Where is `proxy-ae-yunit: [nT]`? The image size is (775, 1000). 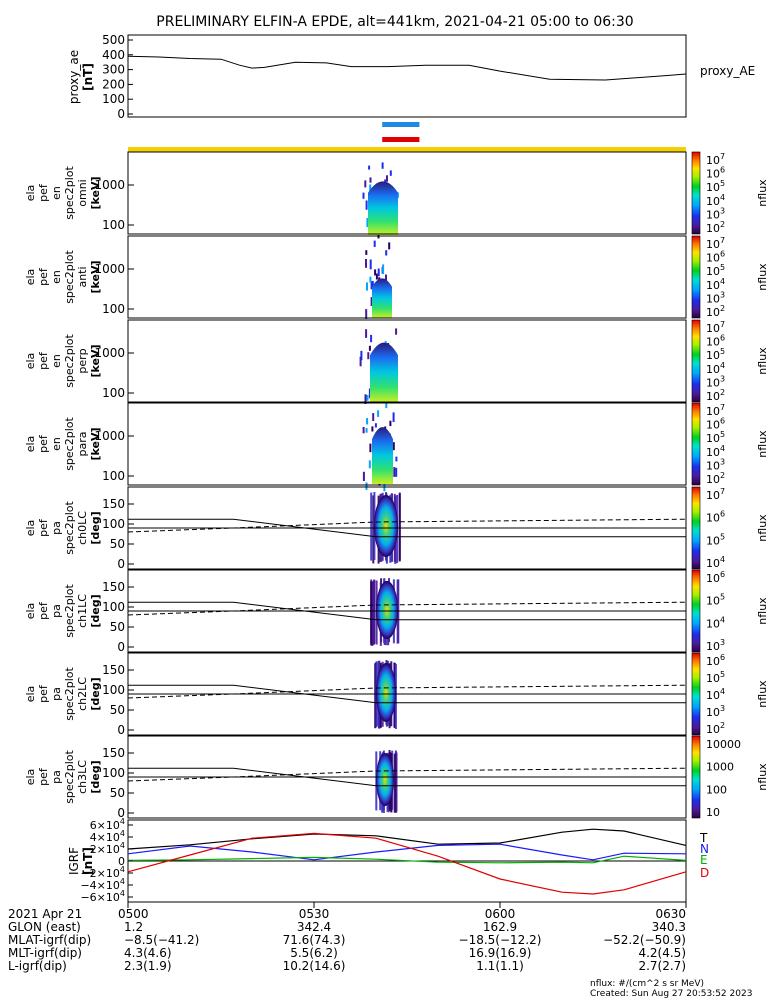 proxy-ae-yunit: [nT] is located at coordinates (88, 77).